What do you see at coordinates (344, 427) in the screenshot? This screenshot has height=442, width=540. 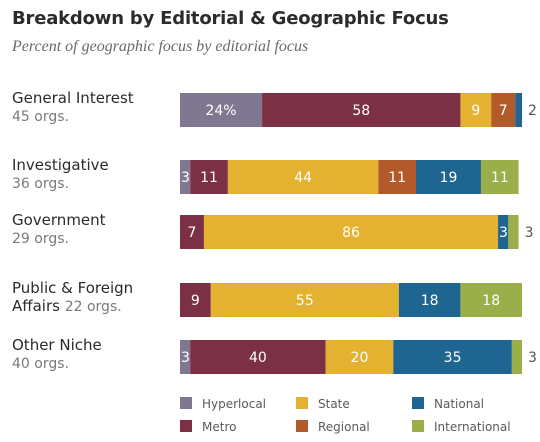 I see `legend-label: Regional` at bounding box center [344, 427].